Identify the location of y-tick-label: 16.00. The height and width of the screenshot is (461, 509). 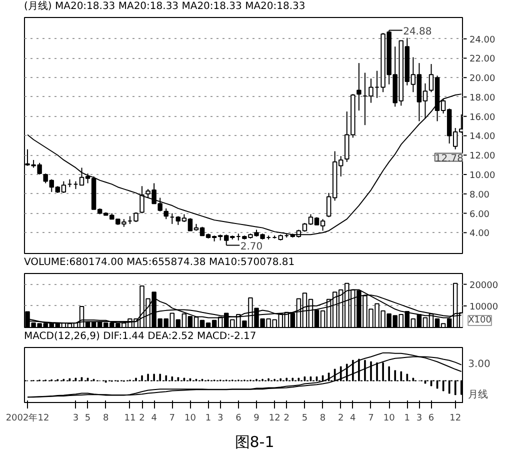
(482, 117).